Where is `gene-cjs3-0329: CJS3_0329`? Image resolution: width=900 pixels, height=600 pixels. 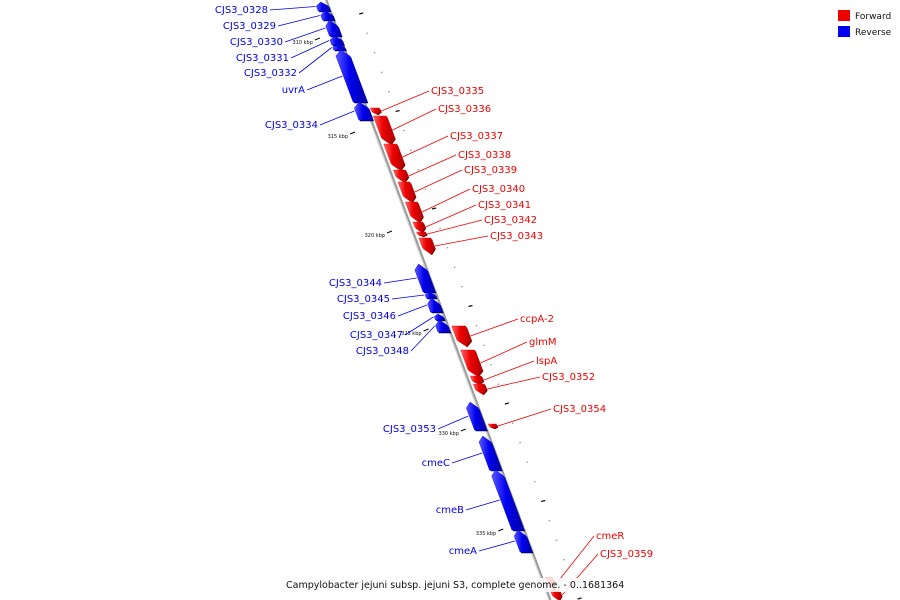
gene-cjs3-0329: CJS3_0329 is located at coordinates (279, 21).